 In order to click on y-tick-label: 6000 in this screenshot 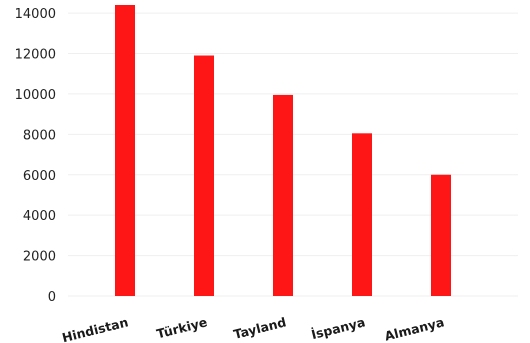, I will do `click(39, 176)`.